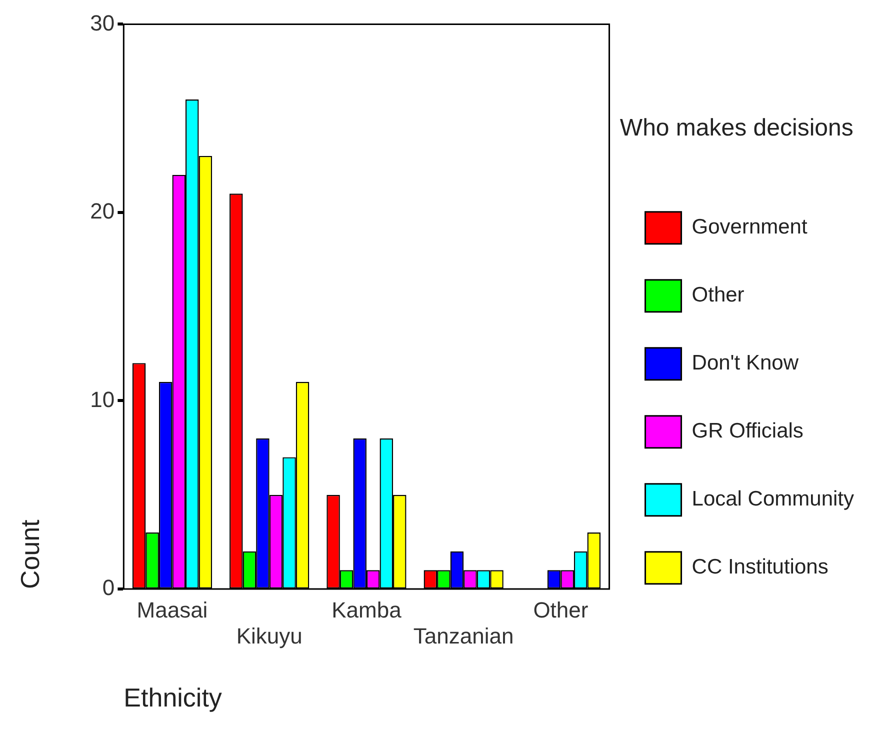 Image resolution: width=888 pixels, height=731 pixels. Describe the element at coordinates (173, 697) in the screenshot. I see `x-axis-title: Ethnicity` at that location.